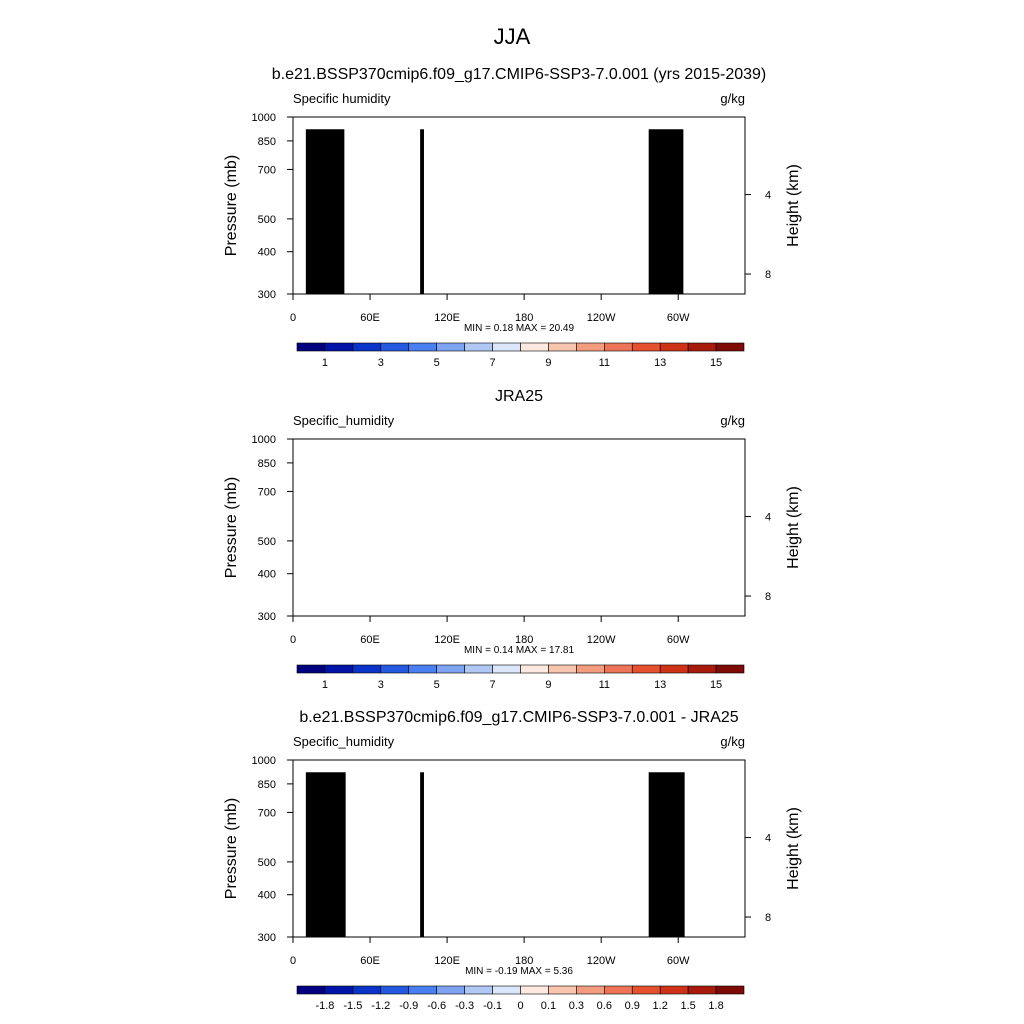  Describe the element at coordinates (342, 98) in the screenshot. I see `variable-label: Specific humidity` at that location.